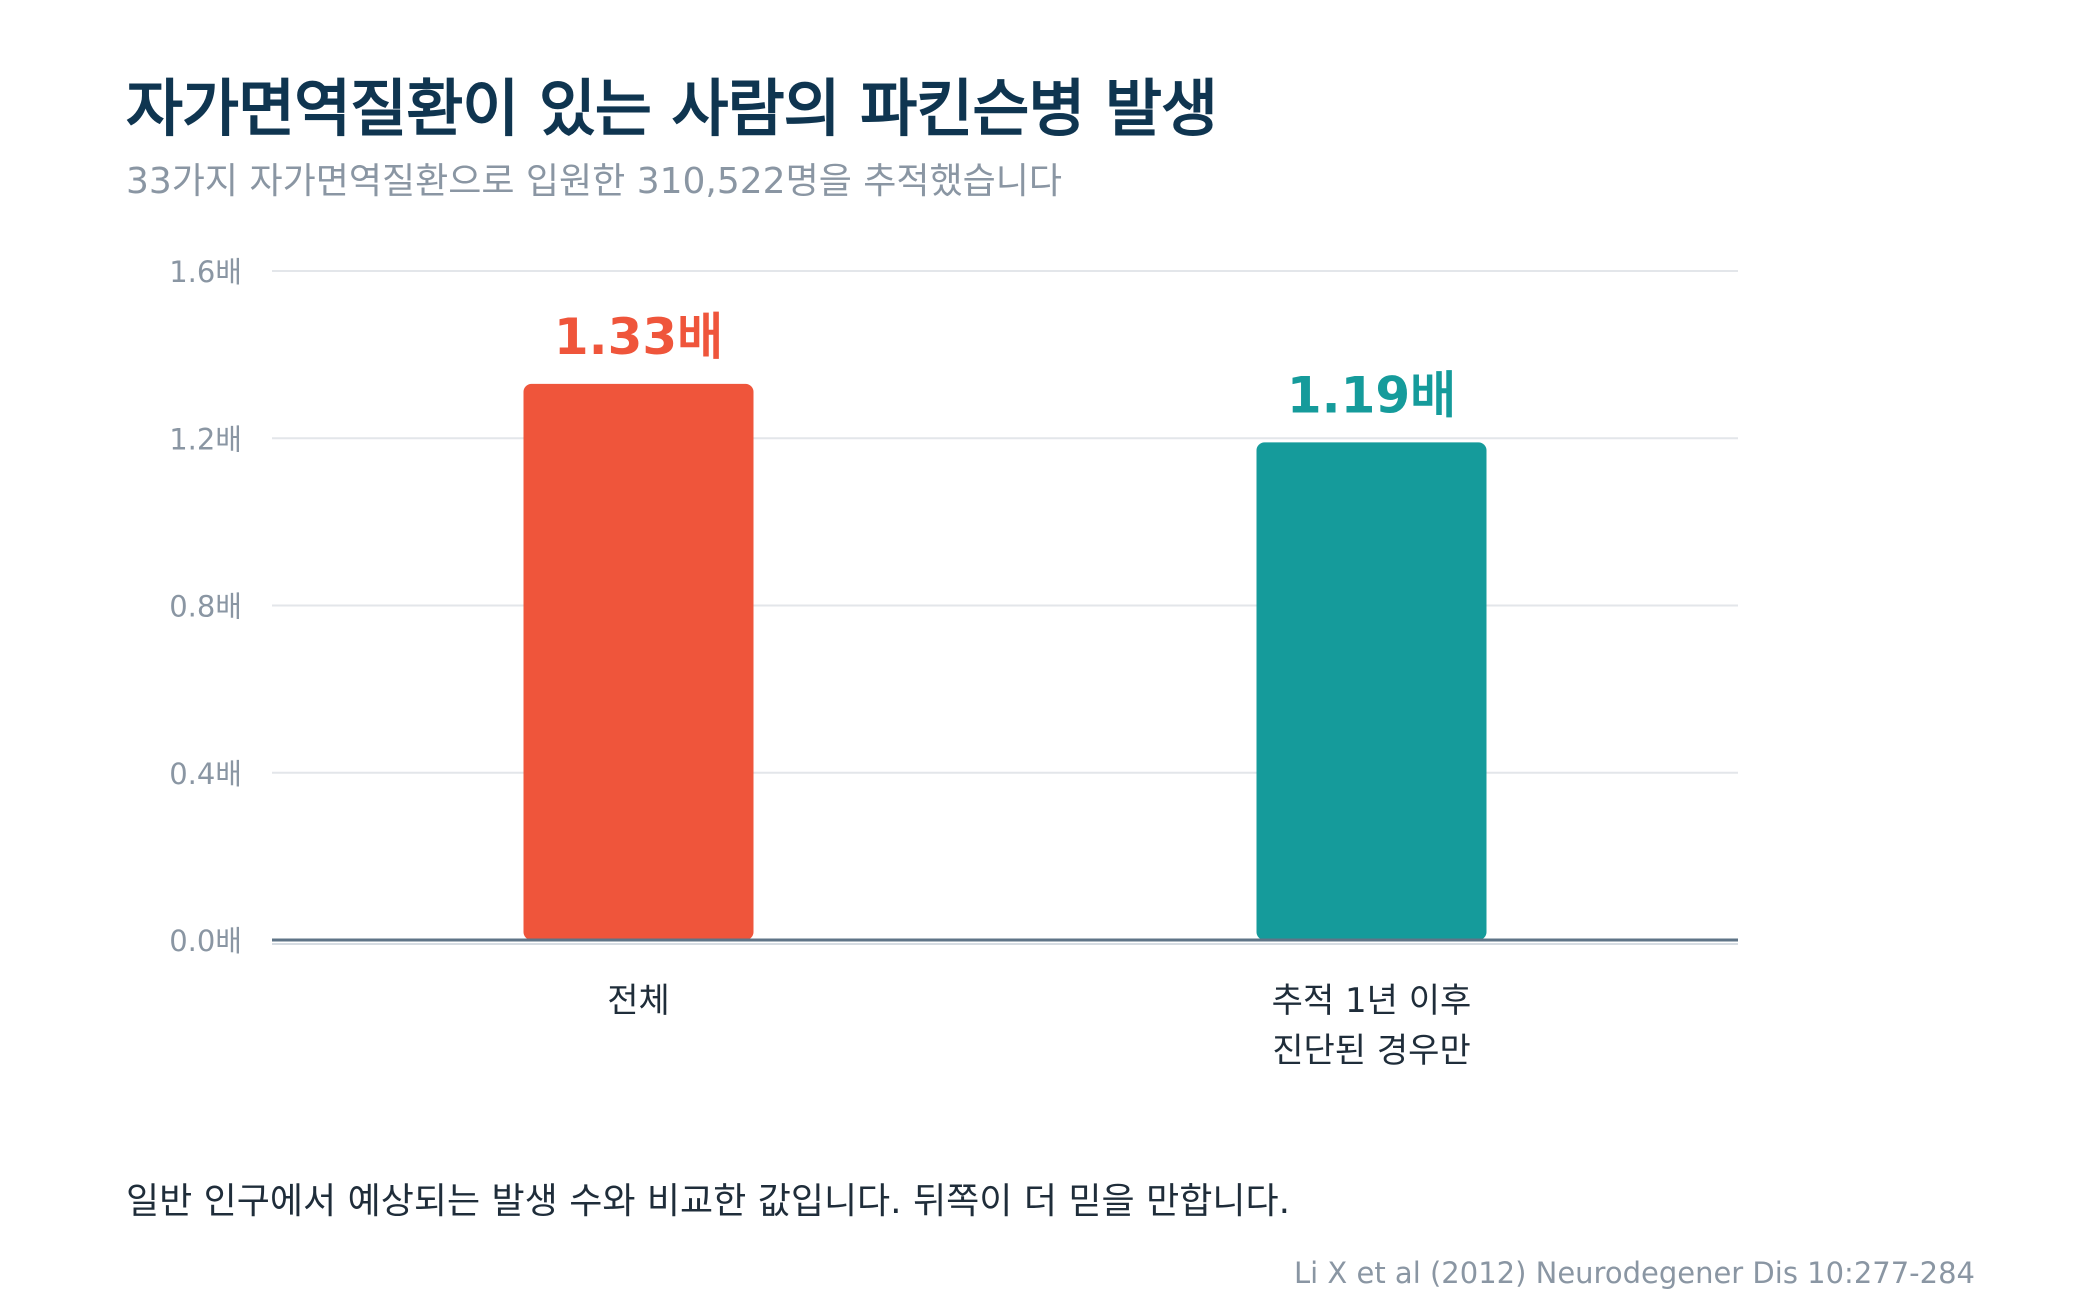 This screenshot has width=2083, height=1313. What do you see at coordinates (638, 337) in the screenshot?
I see `value-label: 1.33배` at bounding box center [638, 337].